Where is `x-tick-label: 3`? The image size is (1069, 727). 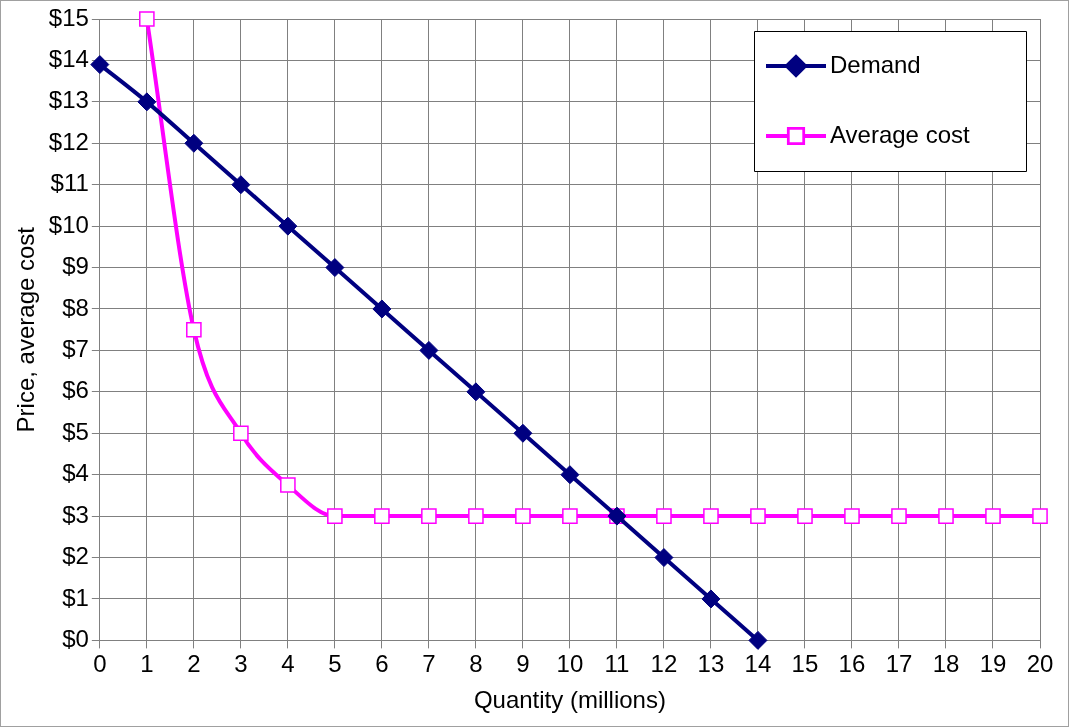 x-tick-label: 3 is located at coordinates (241, 664).